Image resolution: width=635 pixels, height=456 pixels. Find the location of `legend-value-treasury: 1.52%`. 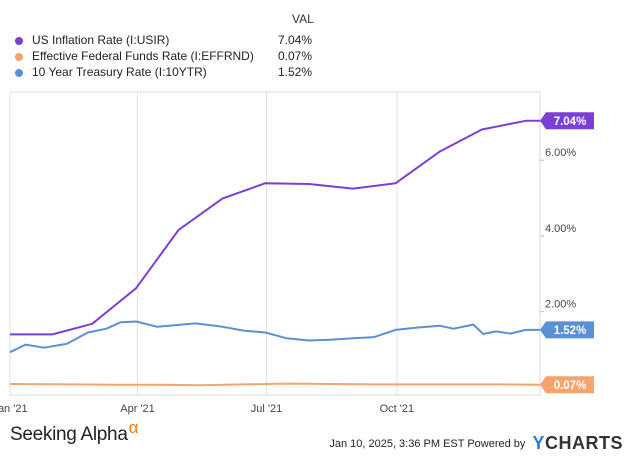

legend-value-treasury: 1.52% is located at coordinates (294, 72).